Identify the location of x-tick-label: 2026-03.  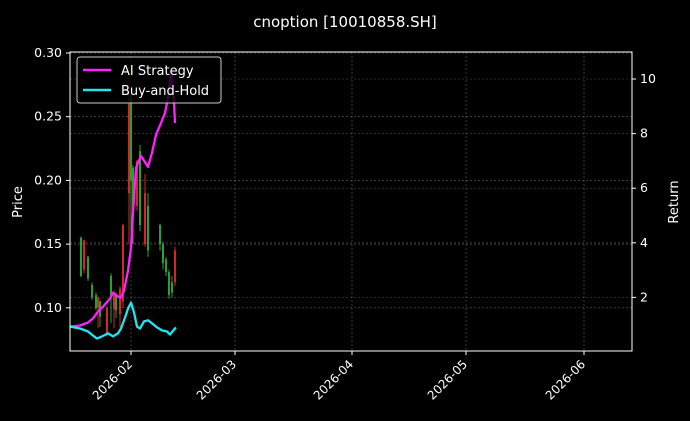
(216, 379).